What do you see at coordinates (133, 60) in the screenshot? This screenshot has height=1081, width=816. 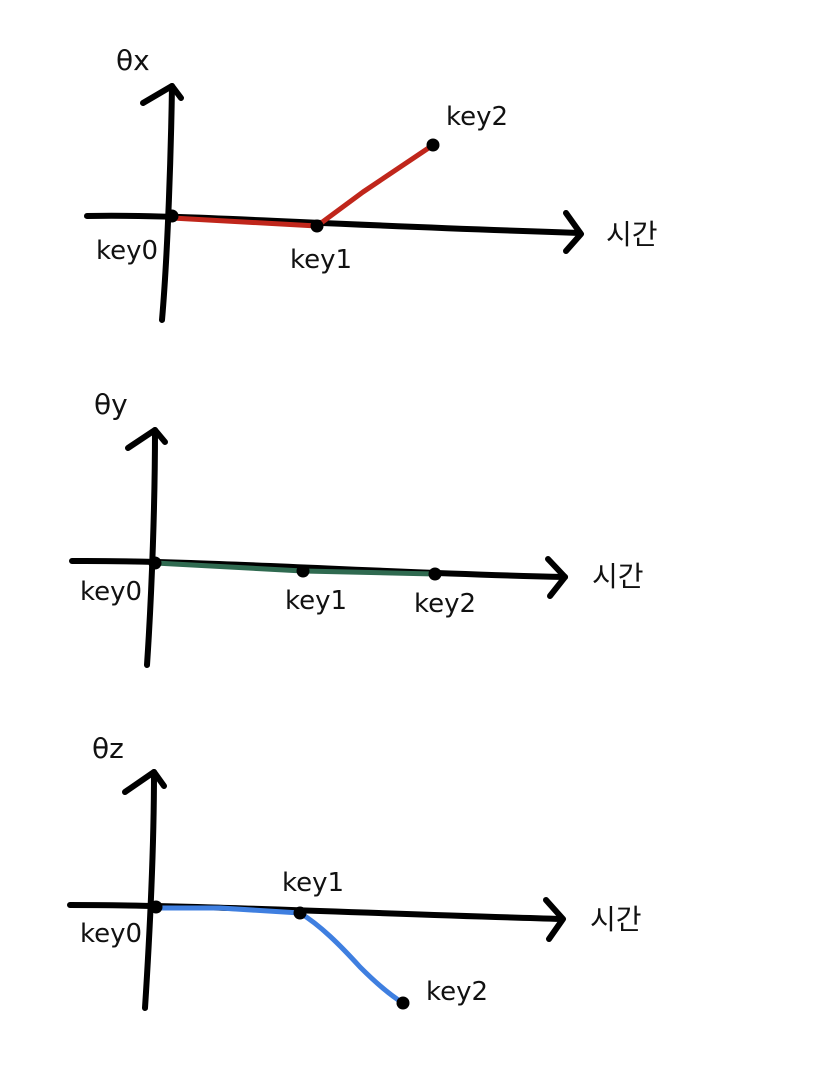 I see `axis-title-theta-x: θx` at bounding box center [133, 60].